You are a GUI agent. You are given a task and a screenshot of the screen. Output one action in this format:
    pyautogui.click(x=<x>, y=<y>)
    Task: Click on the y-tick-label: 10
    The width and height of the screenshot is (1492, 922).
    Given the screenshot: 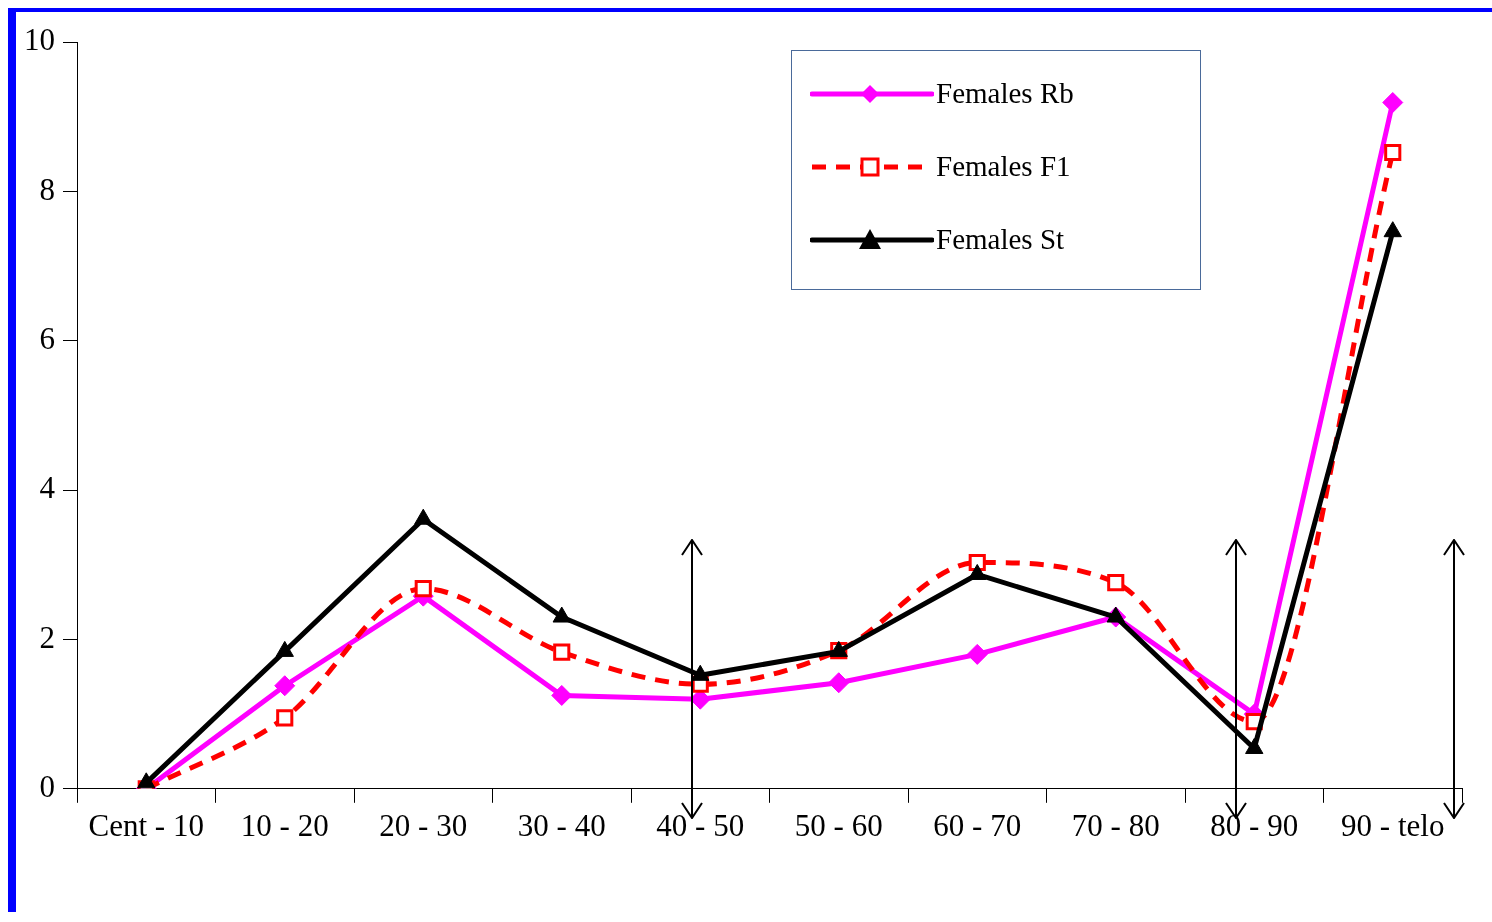 What is the action you would take?
    pyautogui.click(x=39, y=40)
    